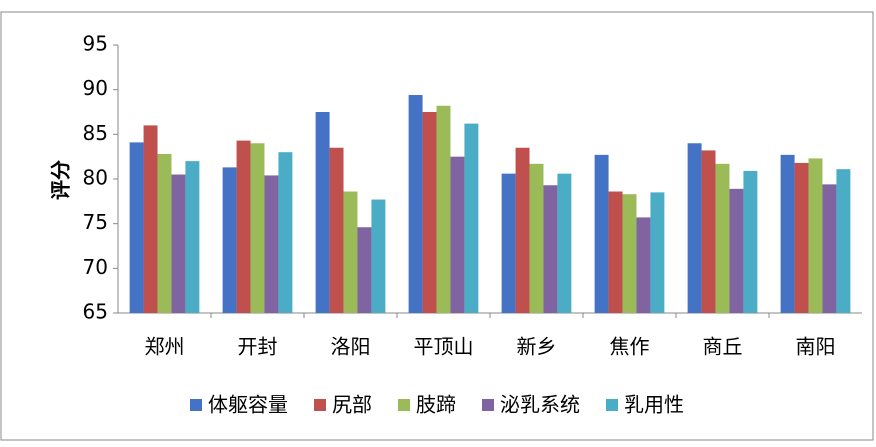 The image size is (876, 447). What do you see at coordinates (95, 178) in the screenshot?
I see `y-tick-label: 80` at bounding box center [95, 178].